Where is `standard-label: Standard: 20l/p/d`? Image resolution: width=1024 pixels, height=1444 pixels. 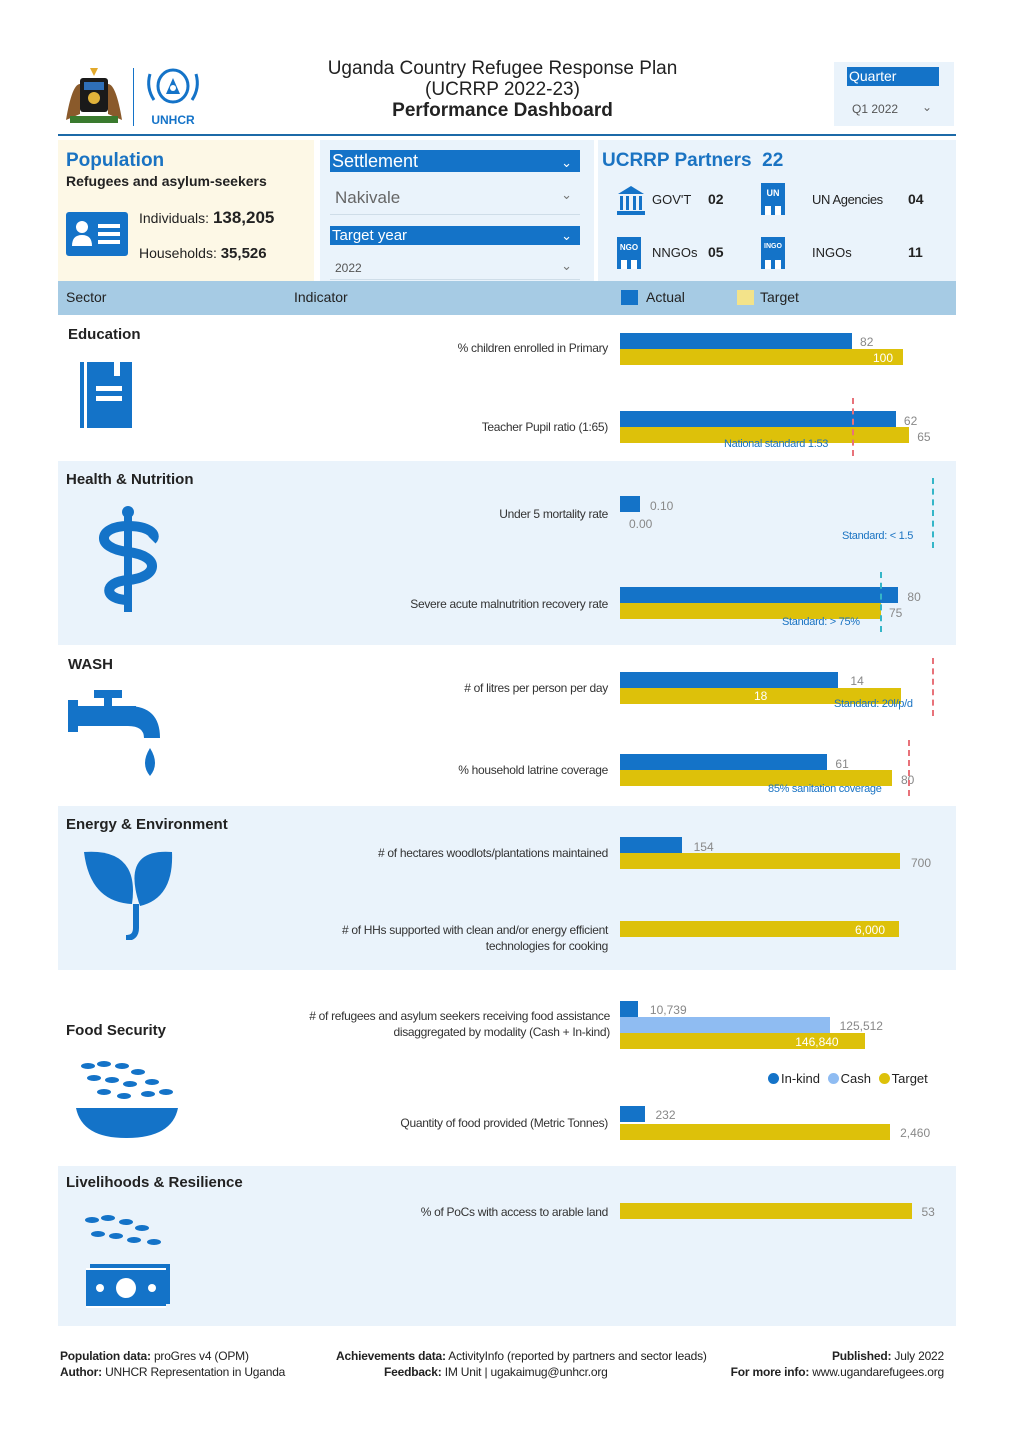 standard-label: Standard: 20l/p/d is located at coordinates (873, 704).